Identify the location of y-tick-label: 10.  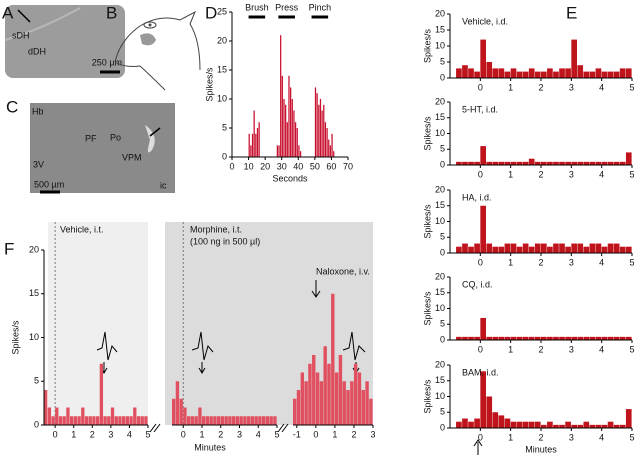
(440, 308).